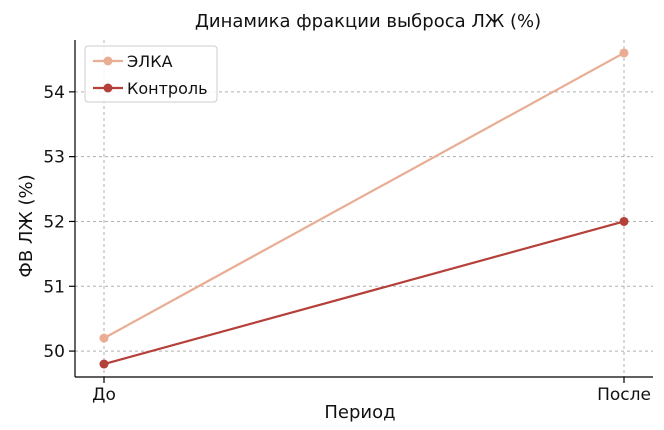 This screenshot has width=664, height=430. I want to click on y-tick-label: 51, so click(54, 287).